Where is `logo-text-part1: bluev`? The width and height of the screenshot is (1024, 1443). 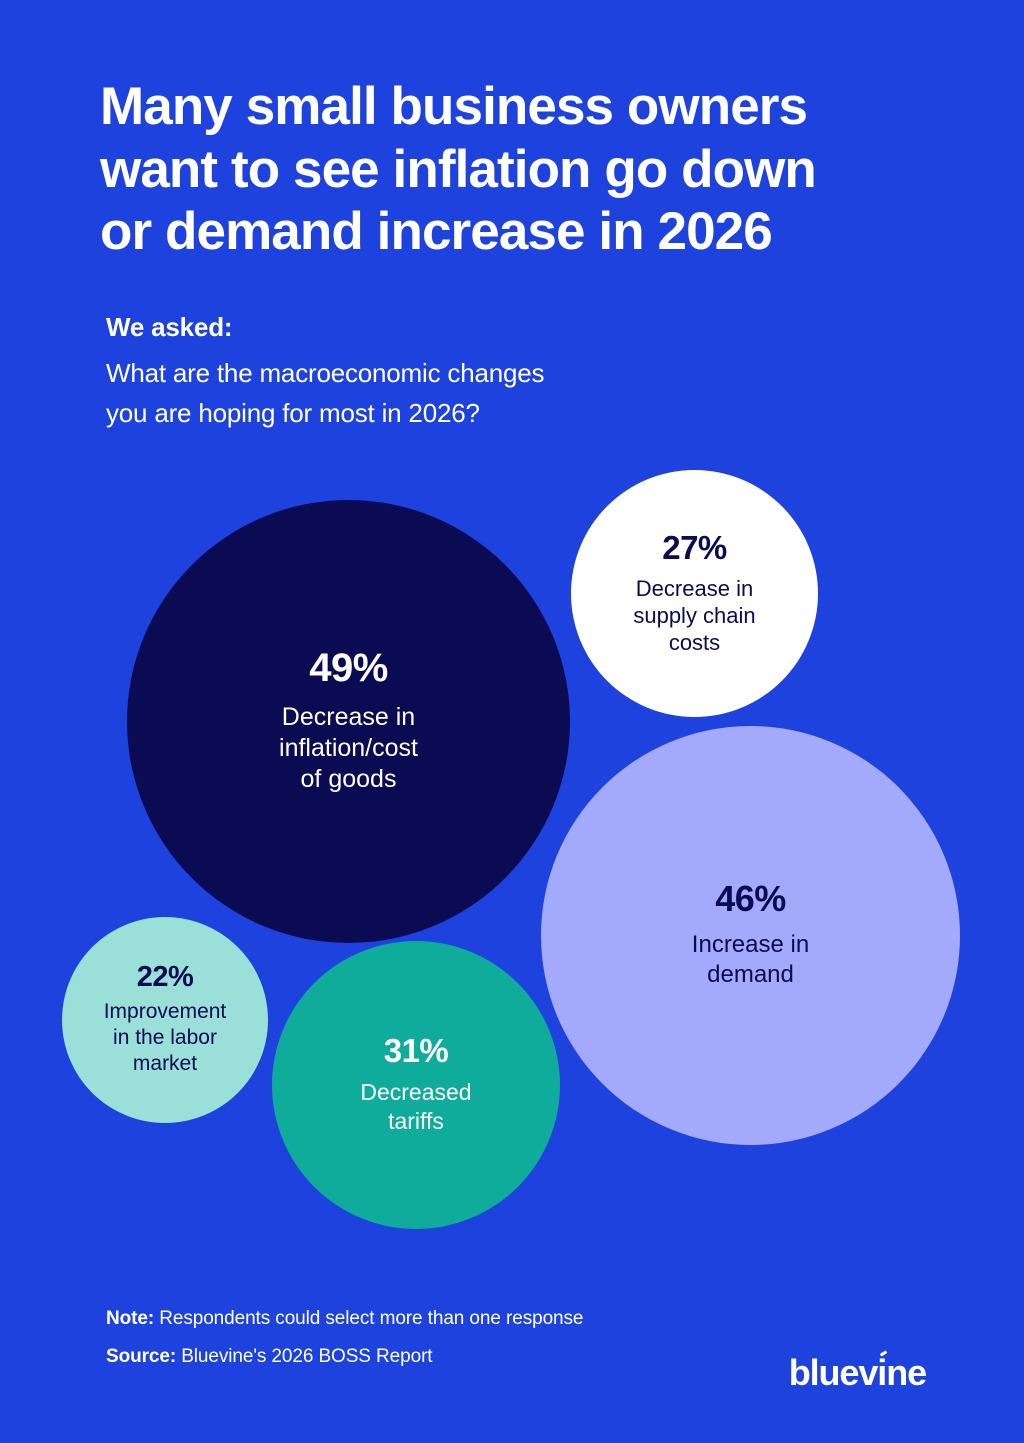 logo-text-part1: bluev is located at coordinates (833, 1372).